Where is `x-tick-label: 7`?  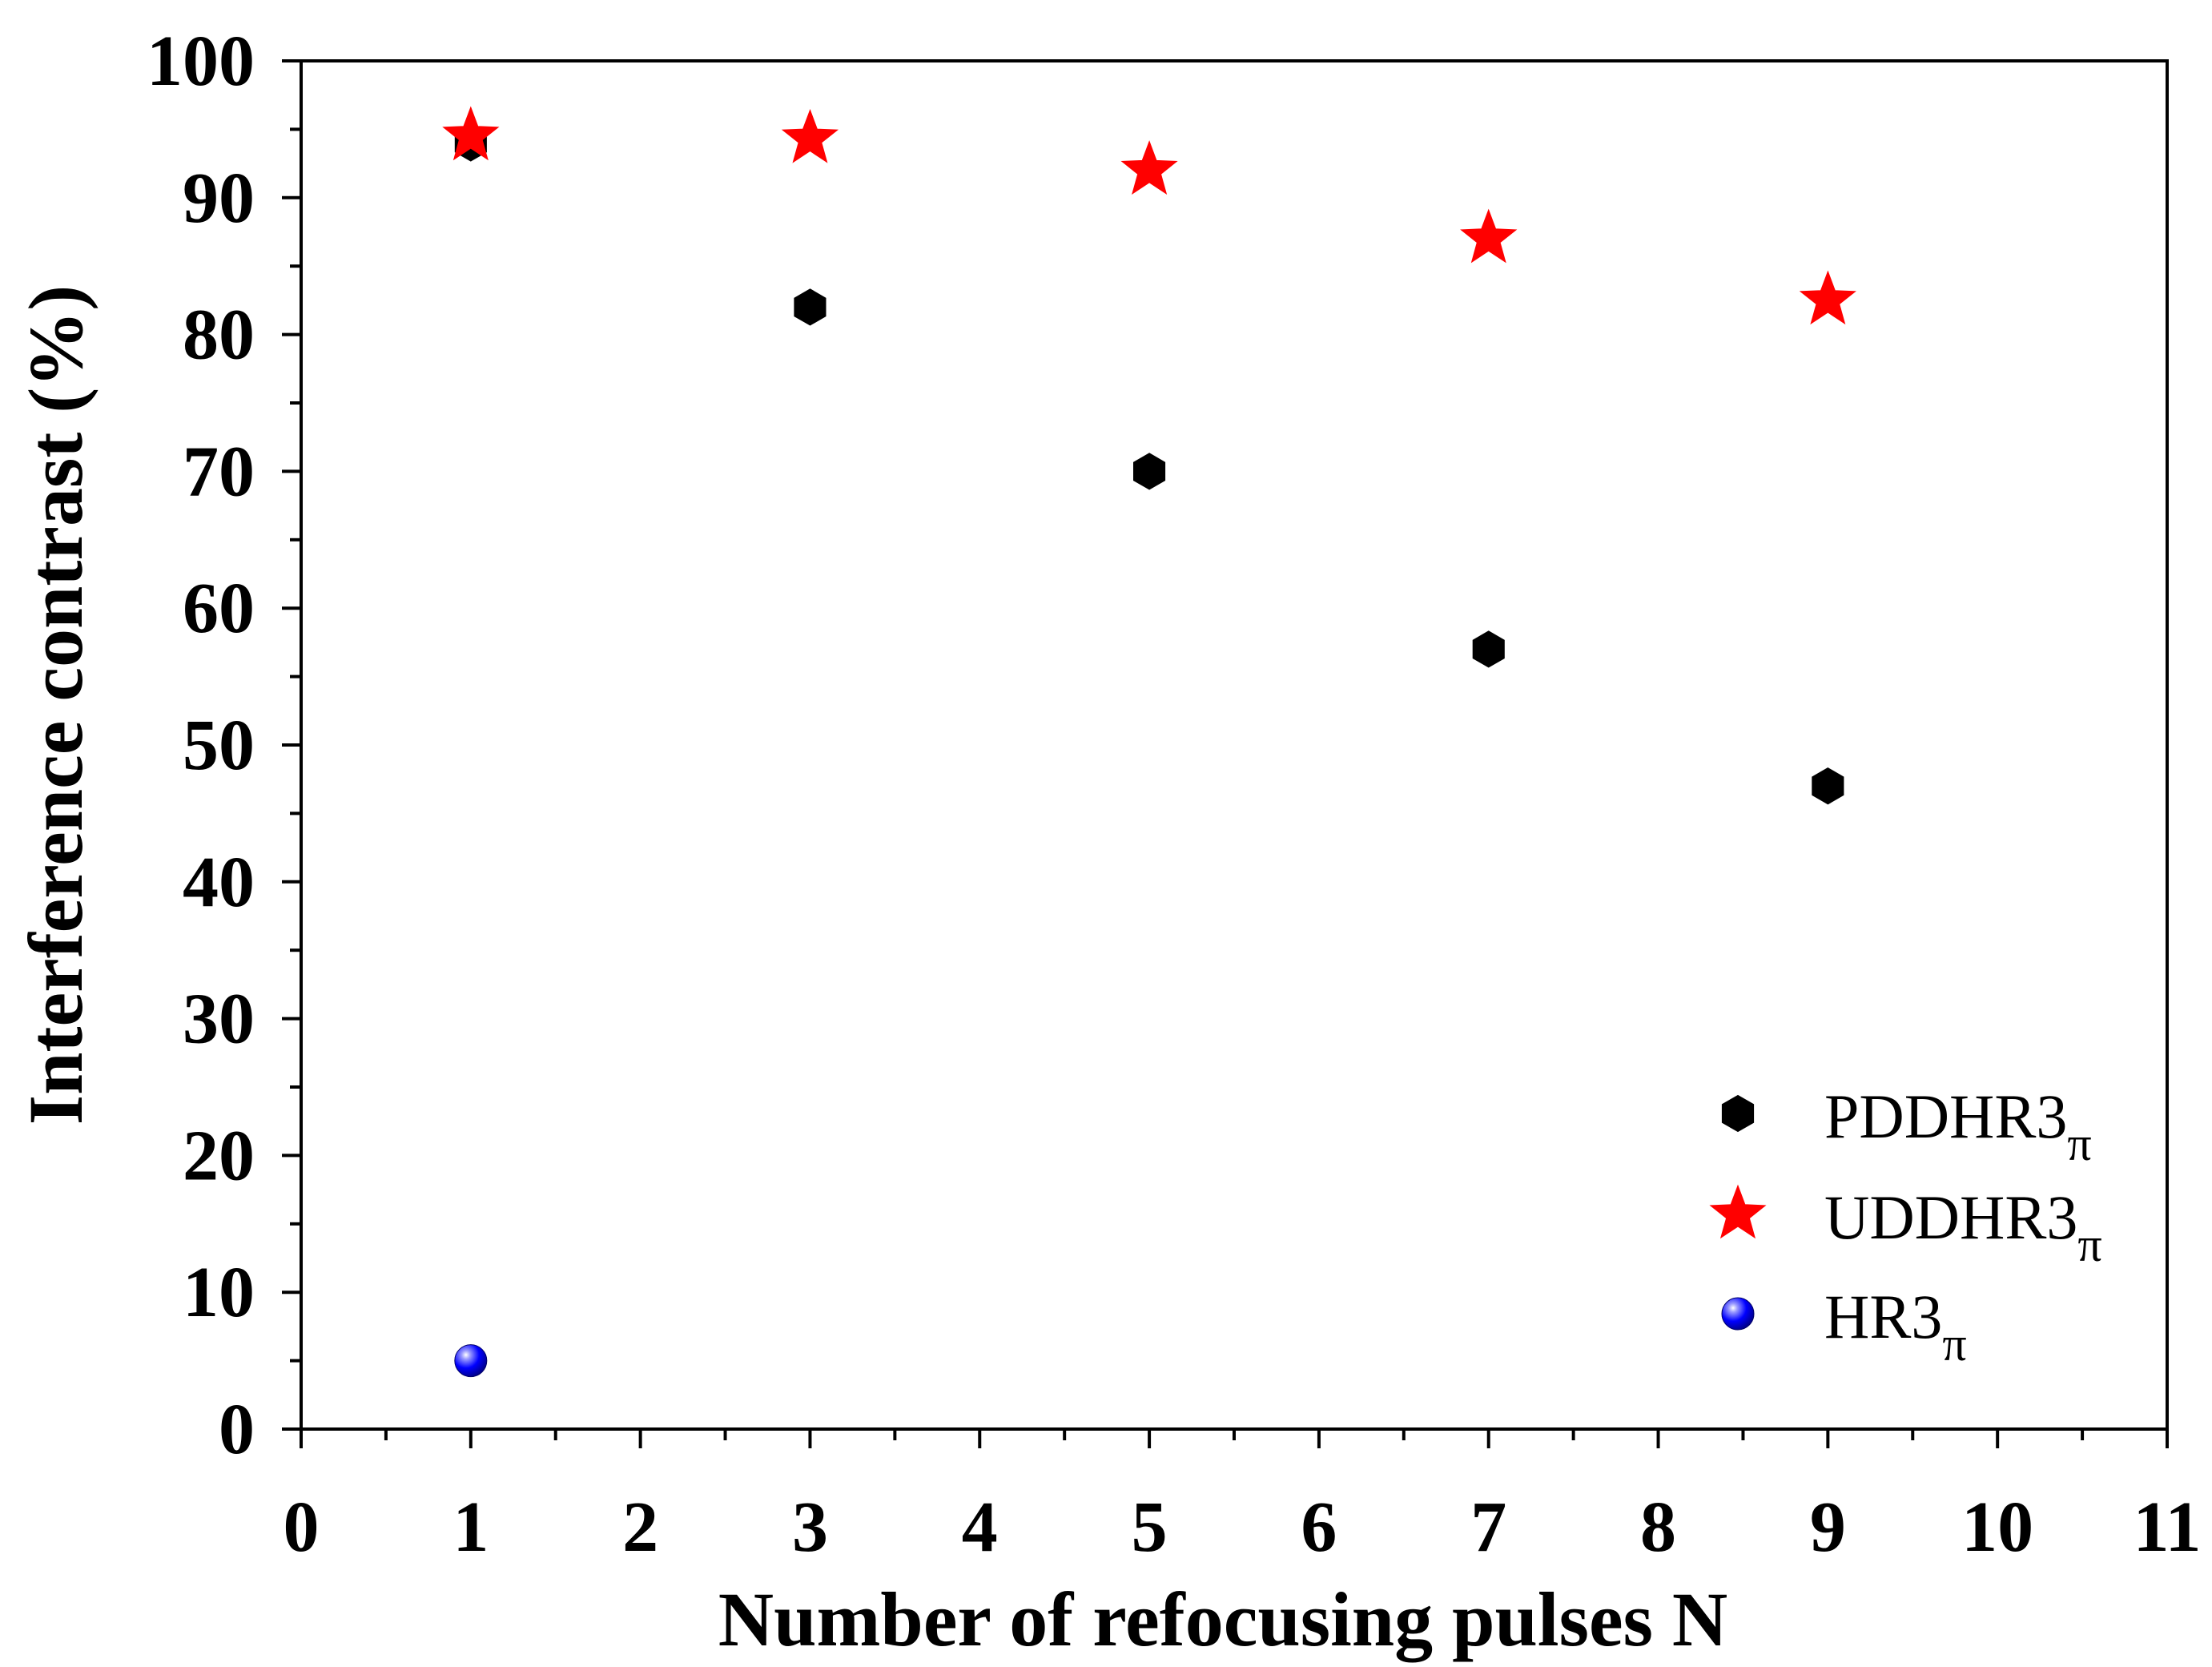
x-tick-label: 7 is located at coordinates (1488, 1528).